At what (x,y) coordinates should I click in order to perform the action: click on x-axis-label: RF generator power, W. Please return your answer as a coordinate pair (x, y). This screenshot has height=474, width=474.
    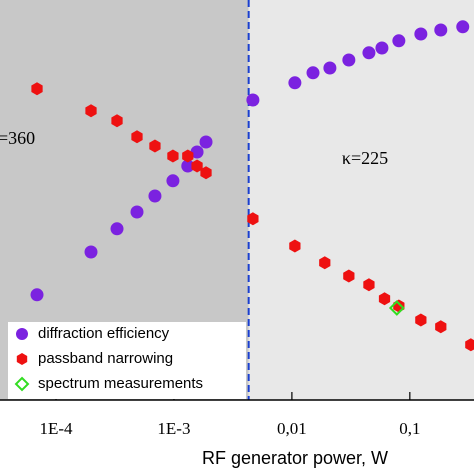
    Looking at the image, I should click on (295, 458).